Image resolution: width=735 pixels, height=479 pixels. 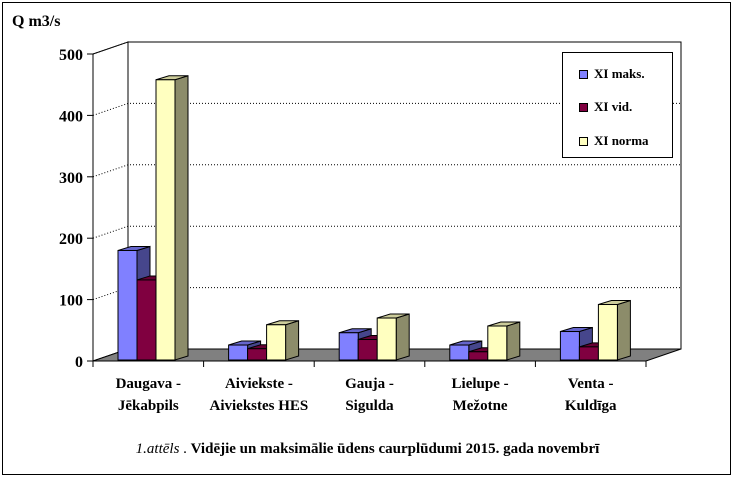 What do you see at coordinates (259, 384) in the screenshot?
I see `x-category-label: Aiviekste -` at bounding box center [259, 384].